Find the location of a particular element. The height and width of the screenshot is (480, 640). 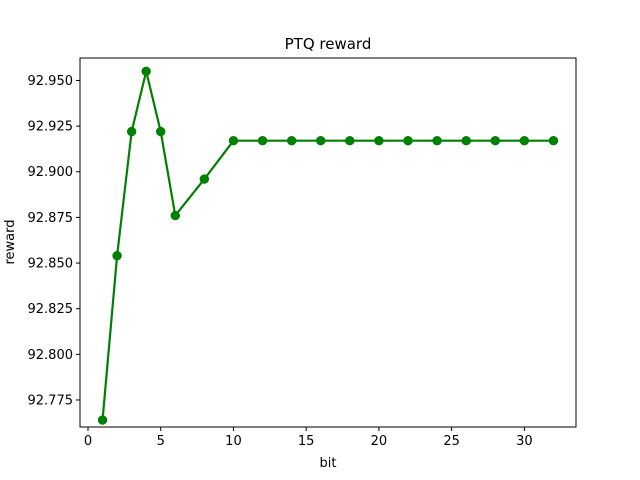

x-axis-label: bit is located at coordinates (328, 463).